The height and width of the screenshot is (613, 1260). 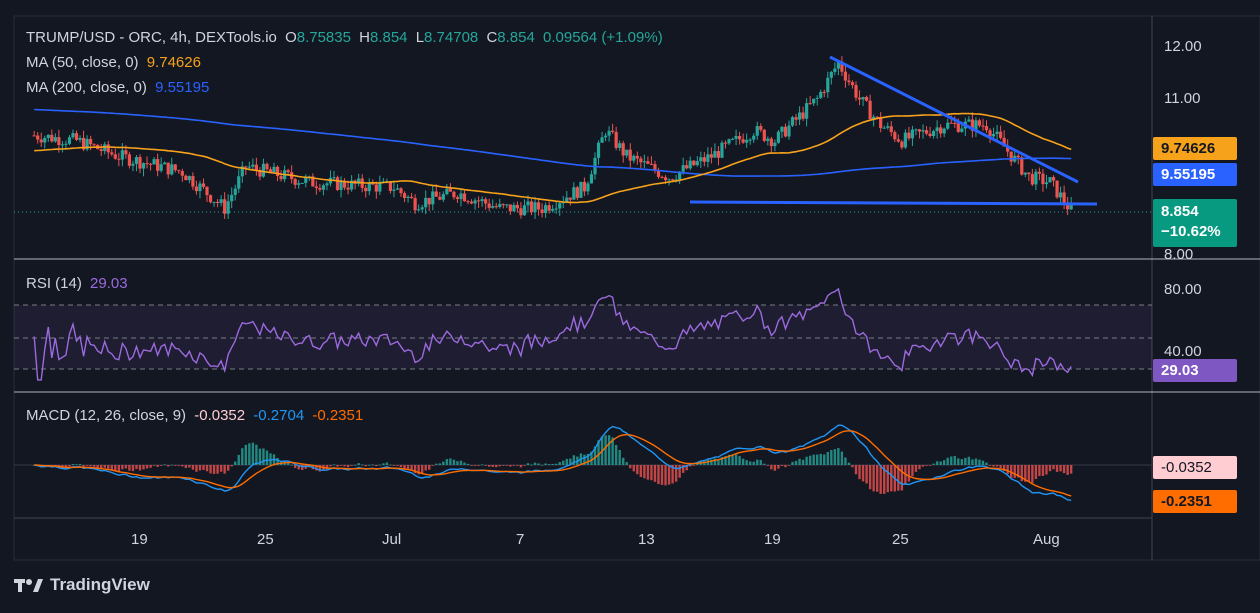 What do you see at coordinates (893, 203) in the screenshot?
I see `support-trendline` at bounding box center [893, 203].